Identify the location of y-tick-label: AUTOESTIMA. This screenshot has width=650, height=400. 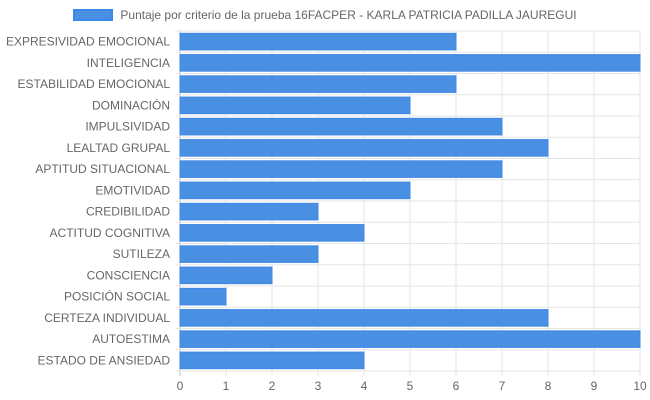
(131, 339).